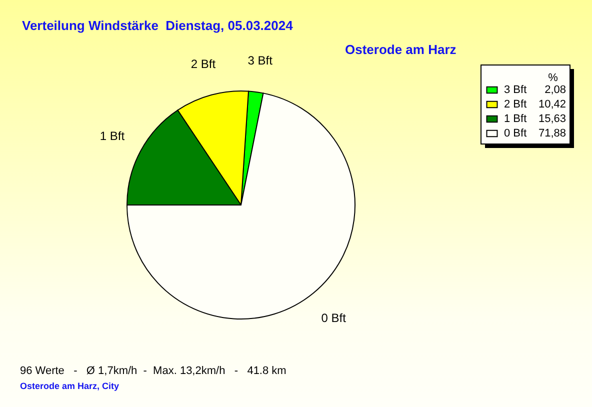  I want to click on legend-label: 3 Bft, so click(515, 90).